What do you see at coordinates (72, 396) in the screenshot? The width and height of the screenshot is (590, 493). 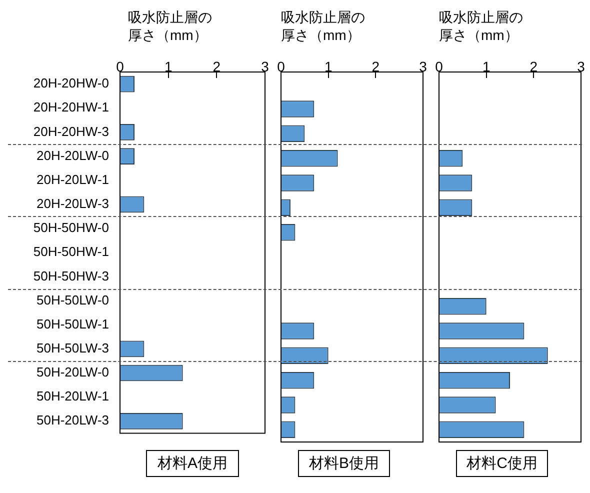 I see `y-tick-label: 50H-20LW-1` at bounding box center [72, 396].